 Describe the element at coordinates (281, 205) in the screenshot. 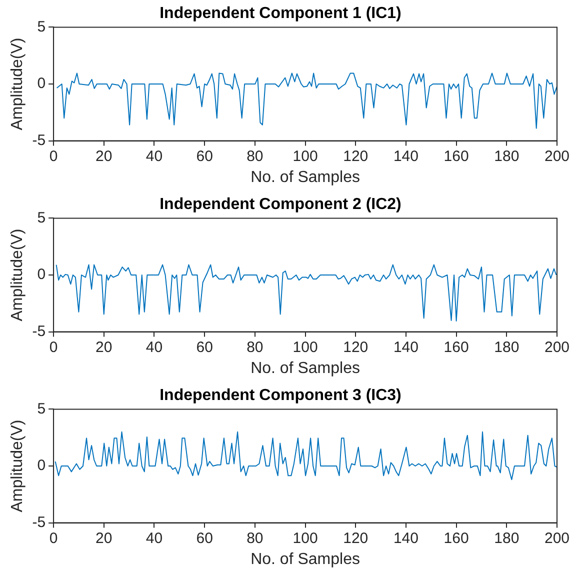

I see `chart-title: Independent Component 2 (IC2)` at that location.